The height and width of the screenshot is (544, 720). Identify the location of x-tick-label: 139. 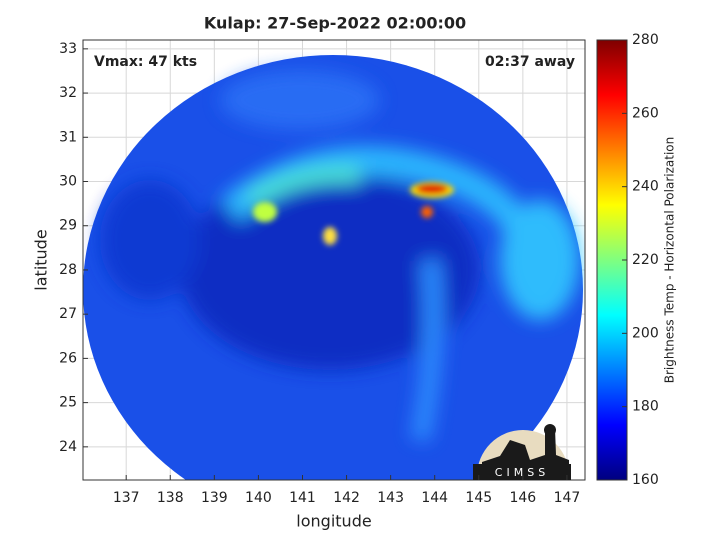
(214, 498).